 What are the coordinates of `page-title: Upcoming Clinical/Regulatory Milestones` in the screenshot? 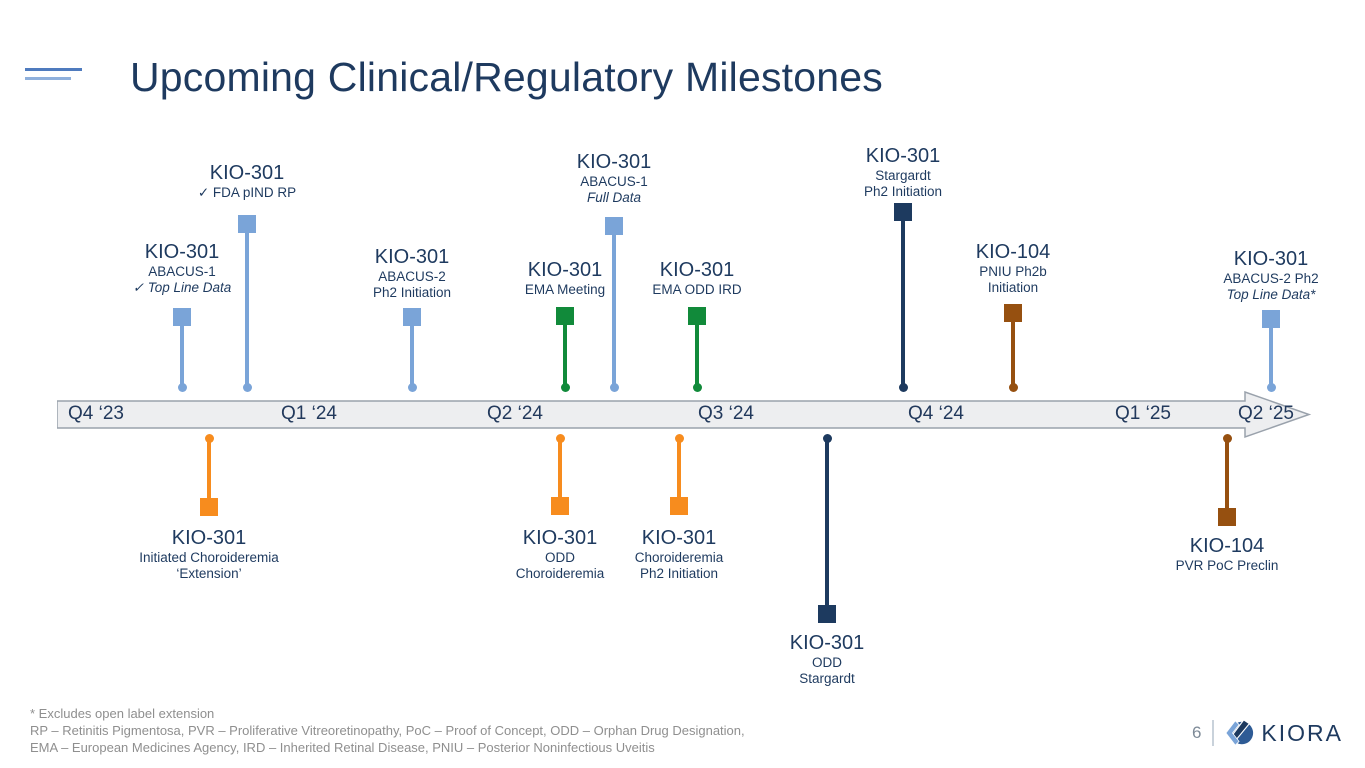 It's located at (506, 77).